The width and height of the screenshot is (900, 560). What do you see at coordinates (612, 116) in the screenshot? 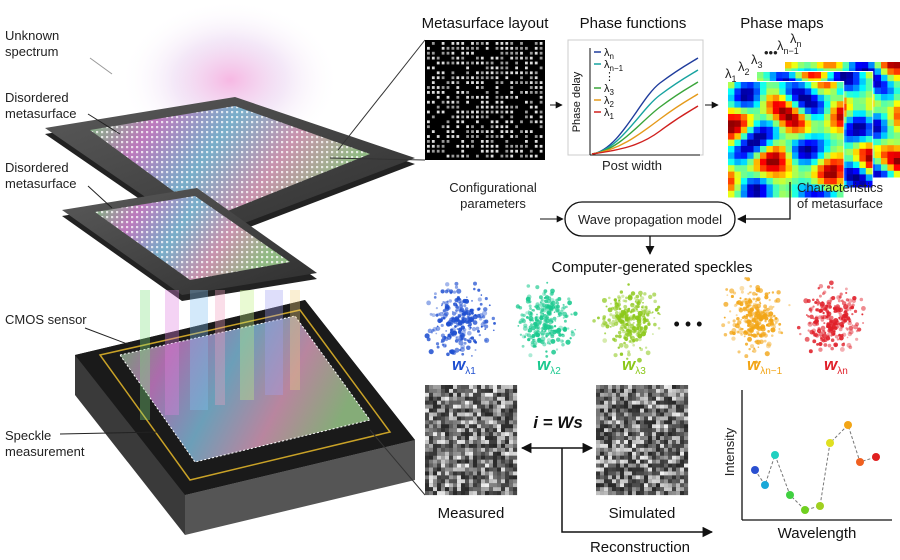
I see `legend-subscript: 1` at bounding box center [612, 116].